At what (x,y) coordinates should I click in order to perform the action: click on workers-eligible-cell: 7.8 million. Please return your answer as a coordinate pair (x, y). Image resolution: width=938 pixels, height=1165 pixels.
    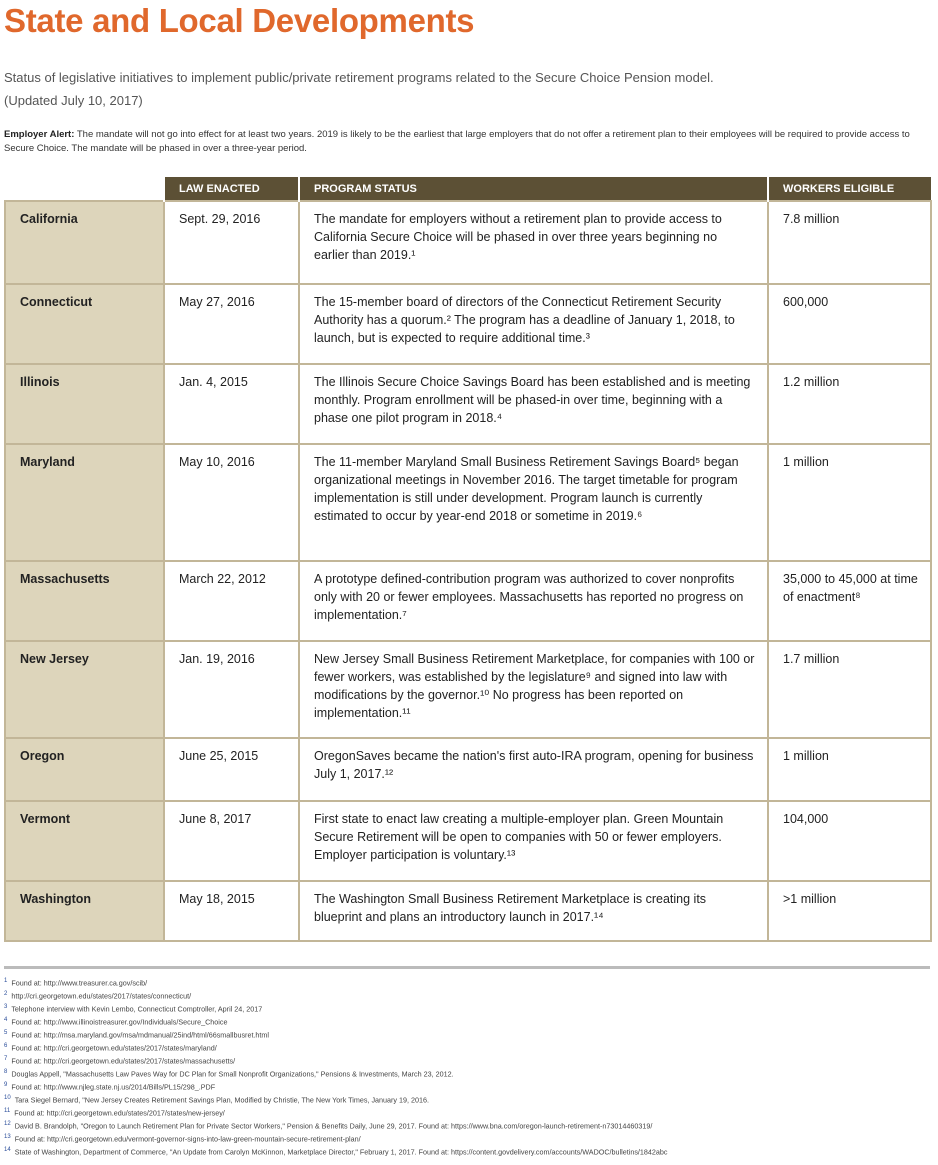
    Looking at the image, I should click on (849, 242).